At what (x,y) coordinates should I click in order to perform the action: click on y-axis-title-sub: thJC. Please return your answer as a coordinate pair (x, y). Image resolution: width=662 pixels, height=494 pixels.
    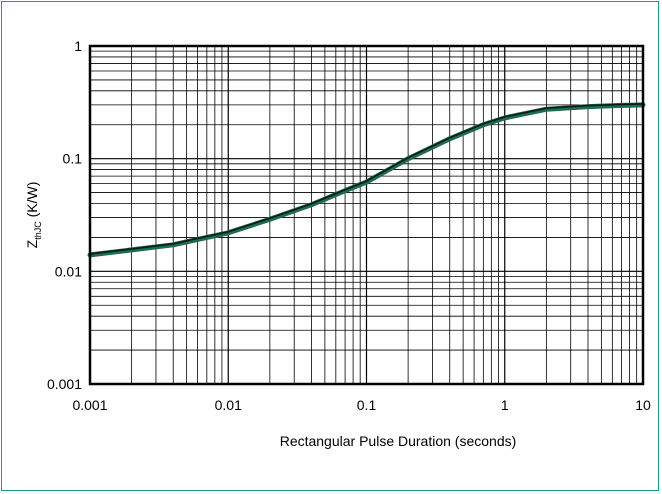
    Looking at the image, I should click on (38, 230).